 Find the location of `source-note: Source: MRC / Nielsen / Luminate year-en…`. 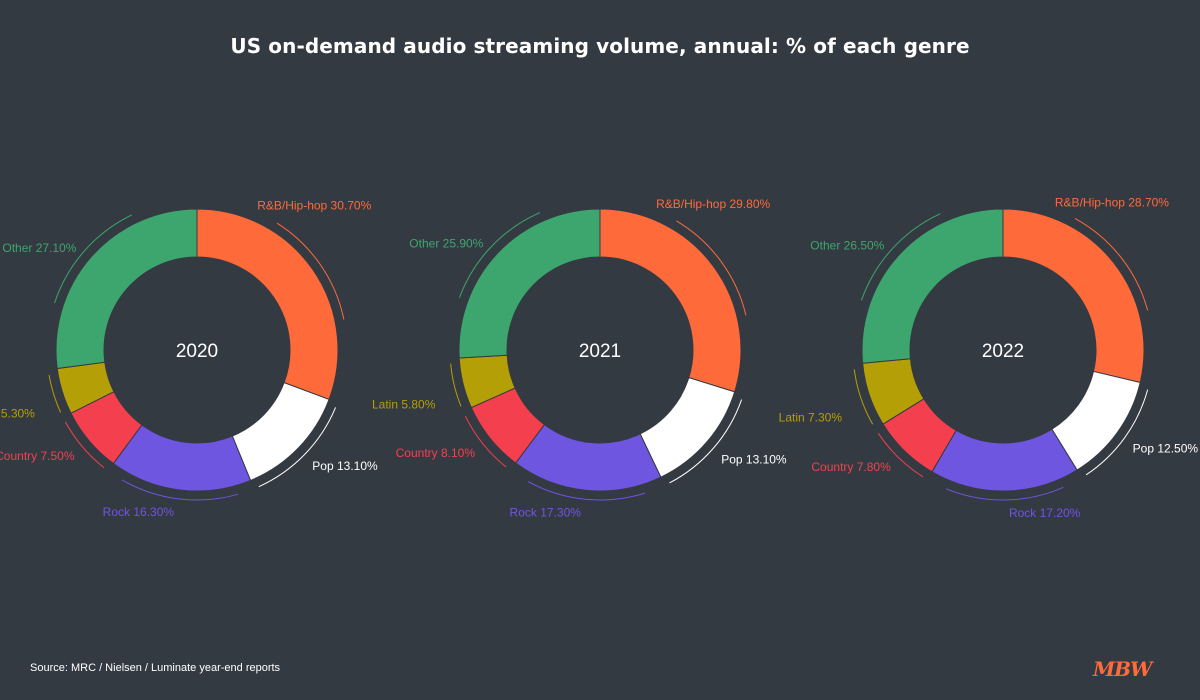

source-note: Source: MRC / Nielsen / Luminate year-en… is located at coordinates (155, 668).